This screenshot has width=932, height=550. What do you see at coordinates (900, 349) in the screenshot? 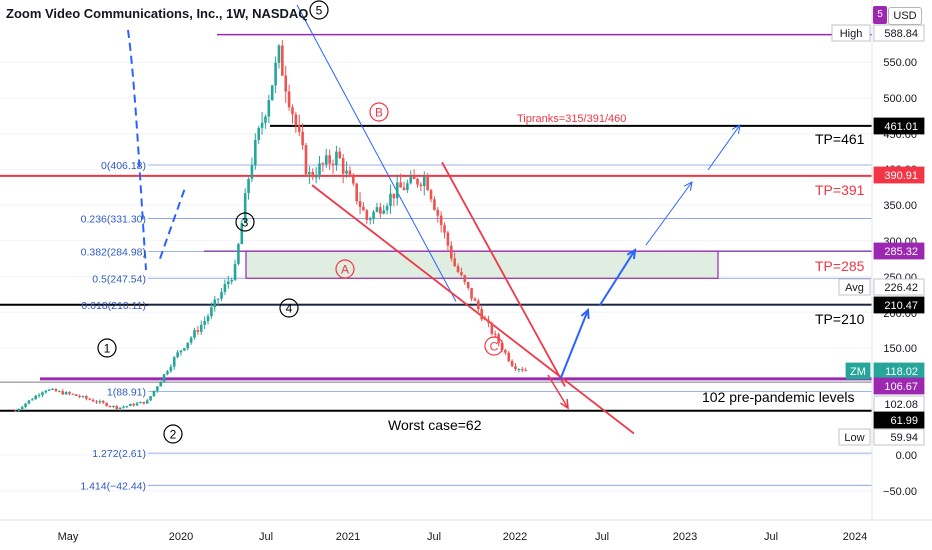
I see `y-tick-8: 150.00` at bounding box center [900, 349].